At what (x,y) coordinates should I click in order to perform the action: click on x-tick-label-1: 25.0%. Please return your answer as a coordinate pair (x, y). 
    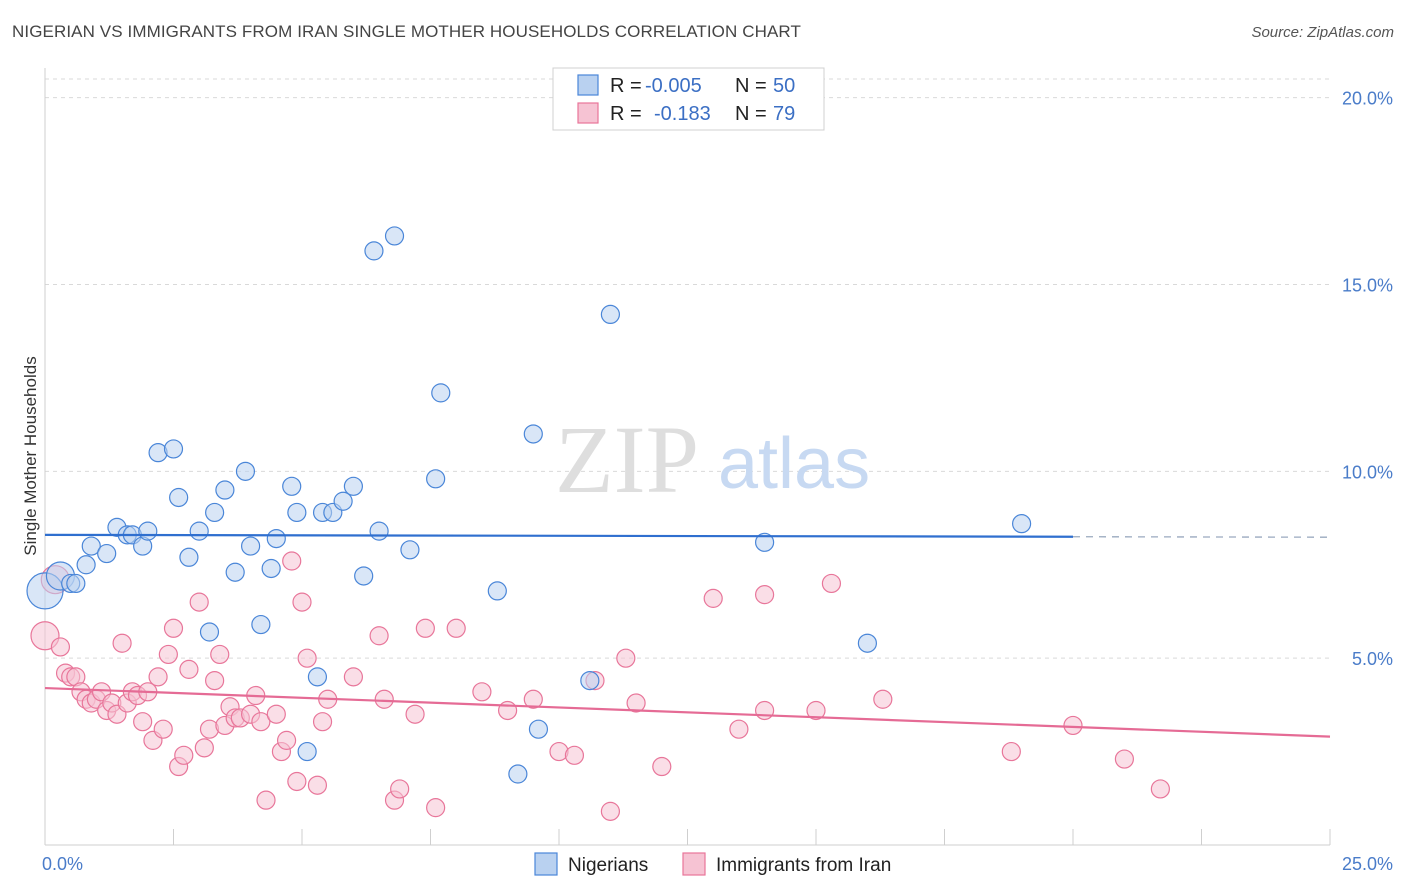
    Looking at the image, I should click on (1367, 864).